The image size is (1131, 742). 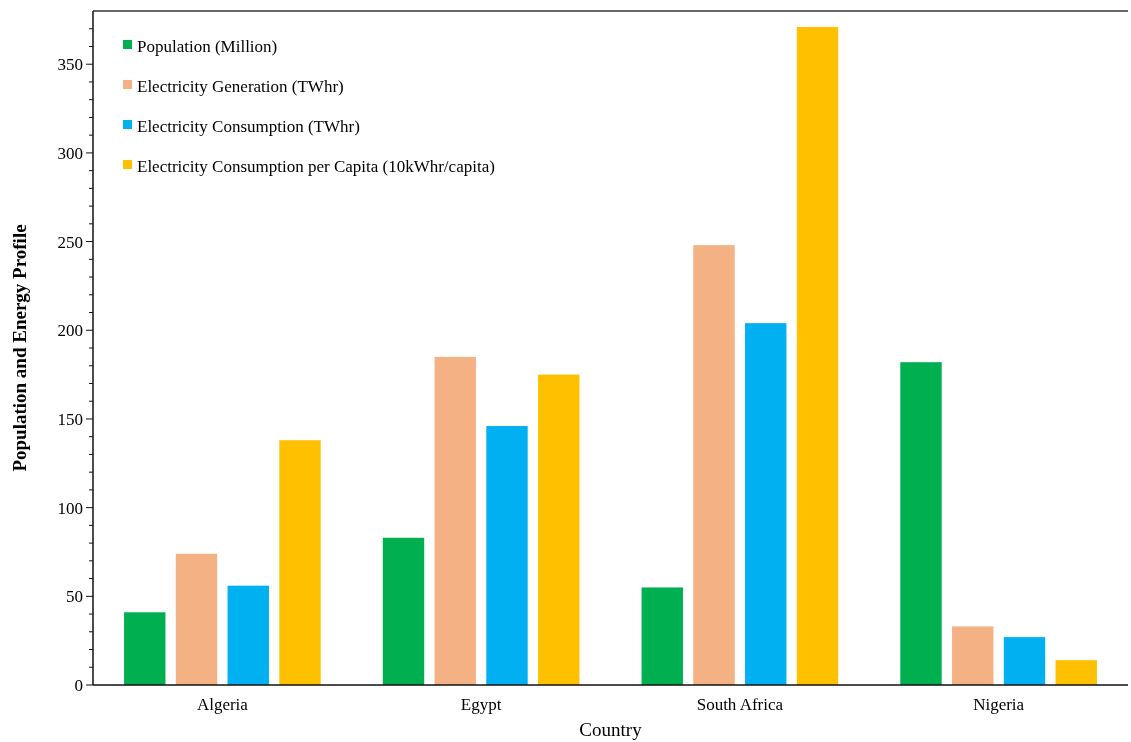 What do you see at coordinates (78, 685) in the screenshot?
I see `y-tick-label: 0` at bounding box center [78, 685].